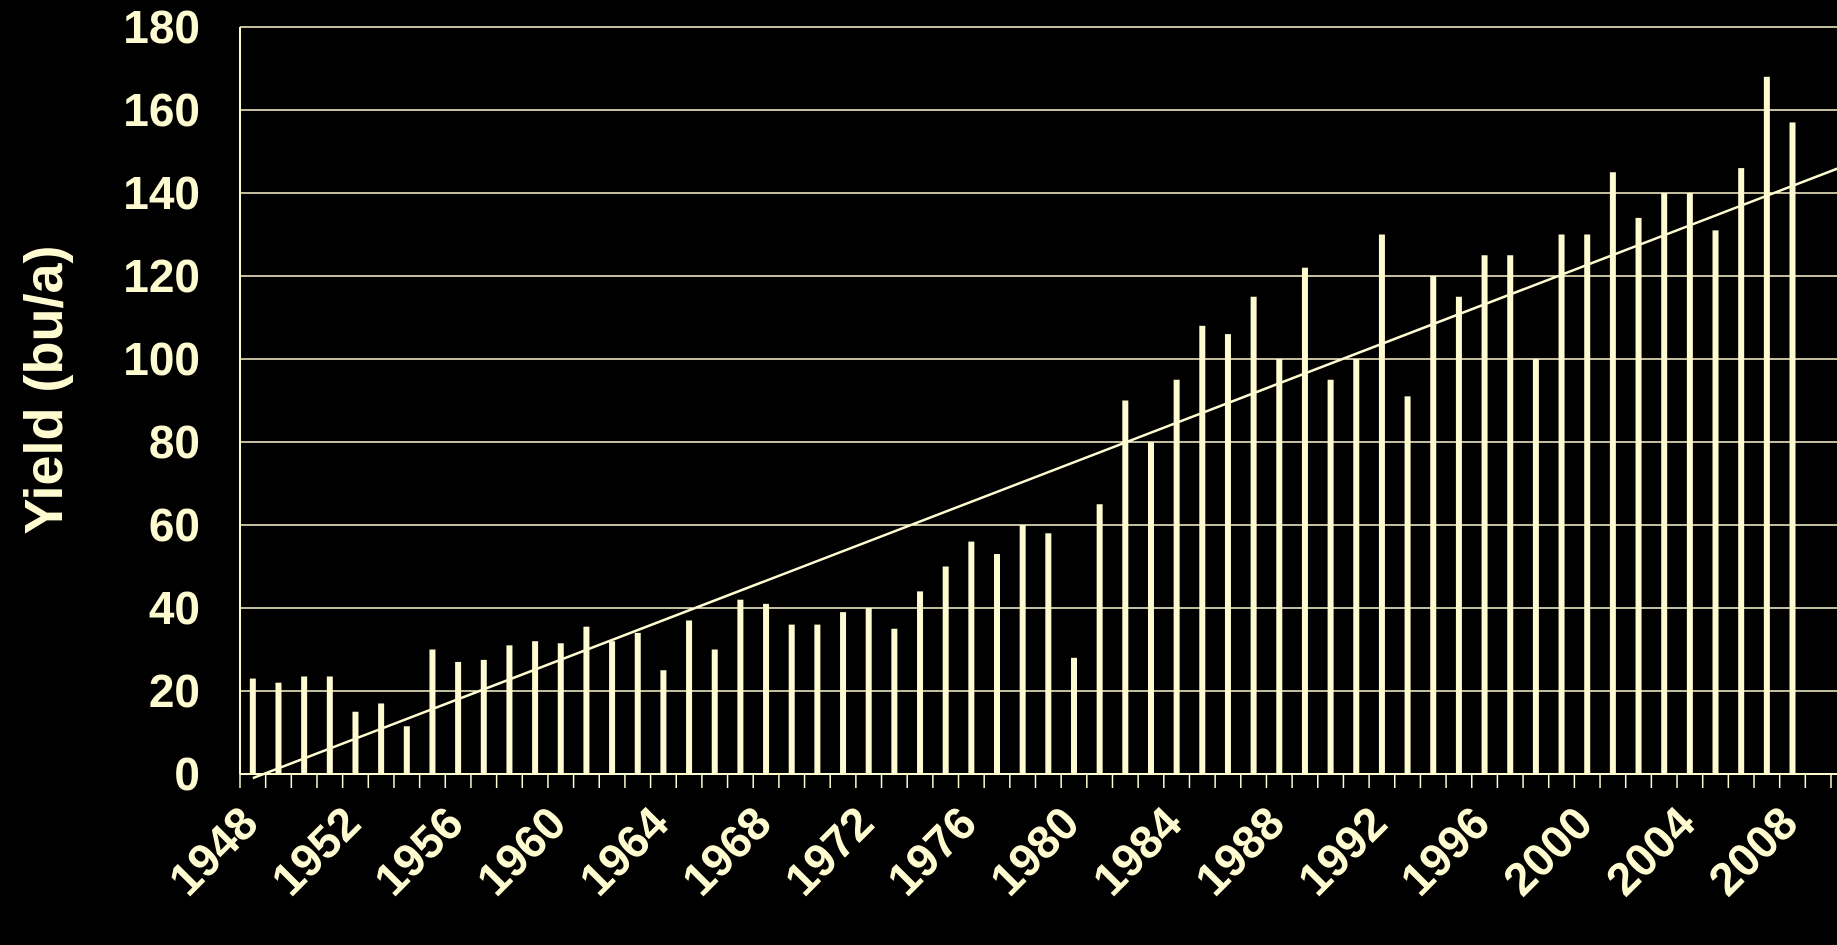  What do you see at coordinates (1034, 850) in the screenshot?
I see `x-tick-label: 1980` at bounding box center [1034, 850].